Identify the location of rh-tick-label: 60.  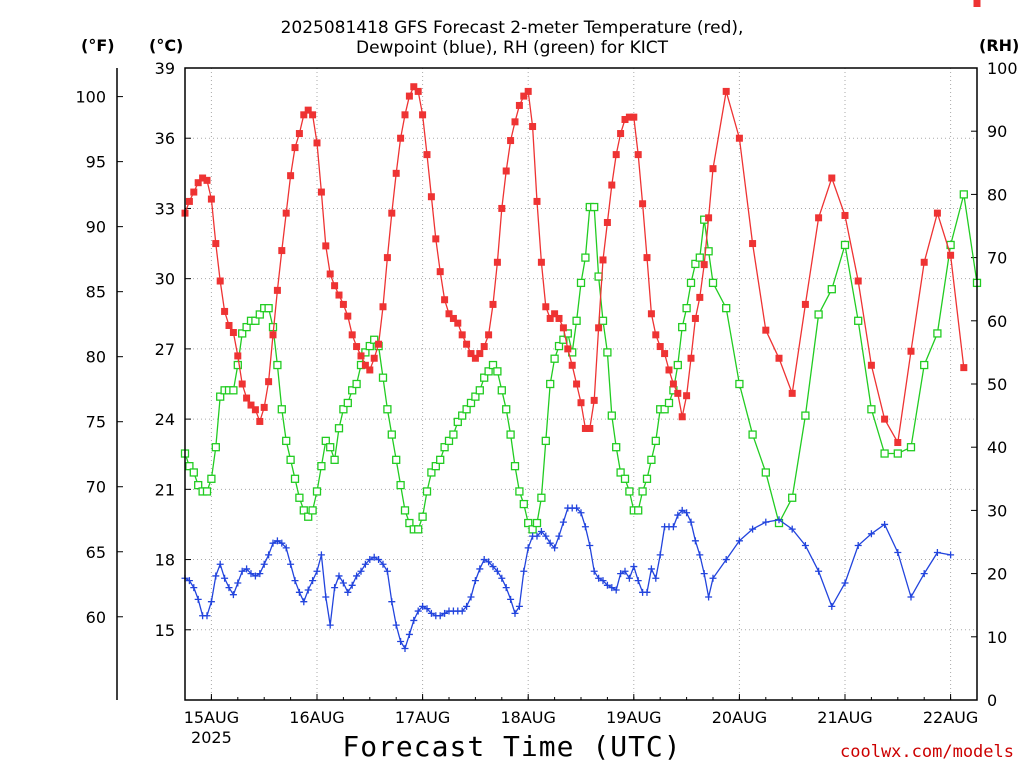
(997, 321).